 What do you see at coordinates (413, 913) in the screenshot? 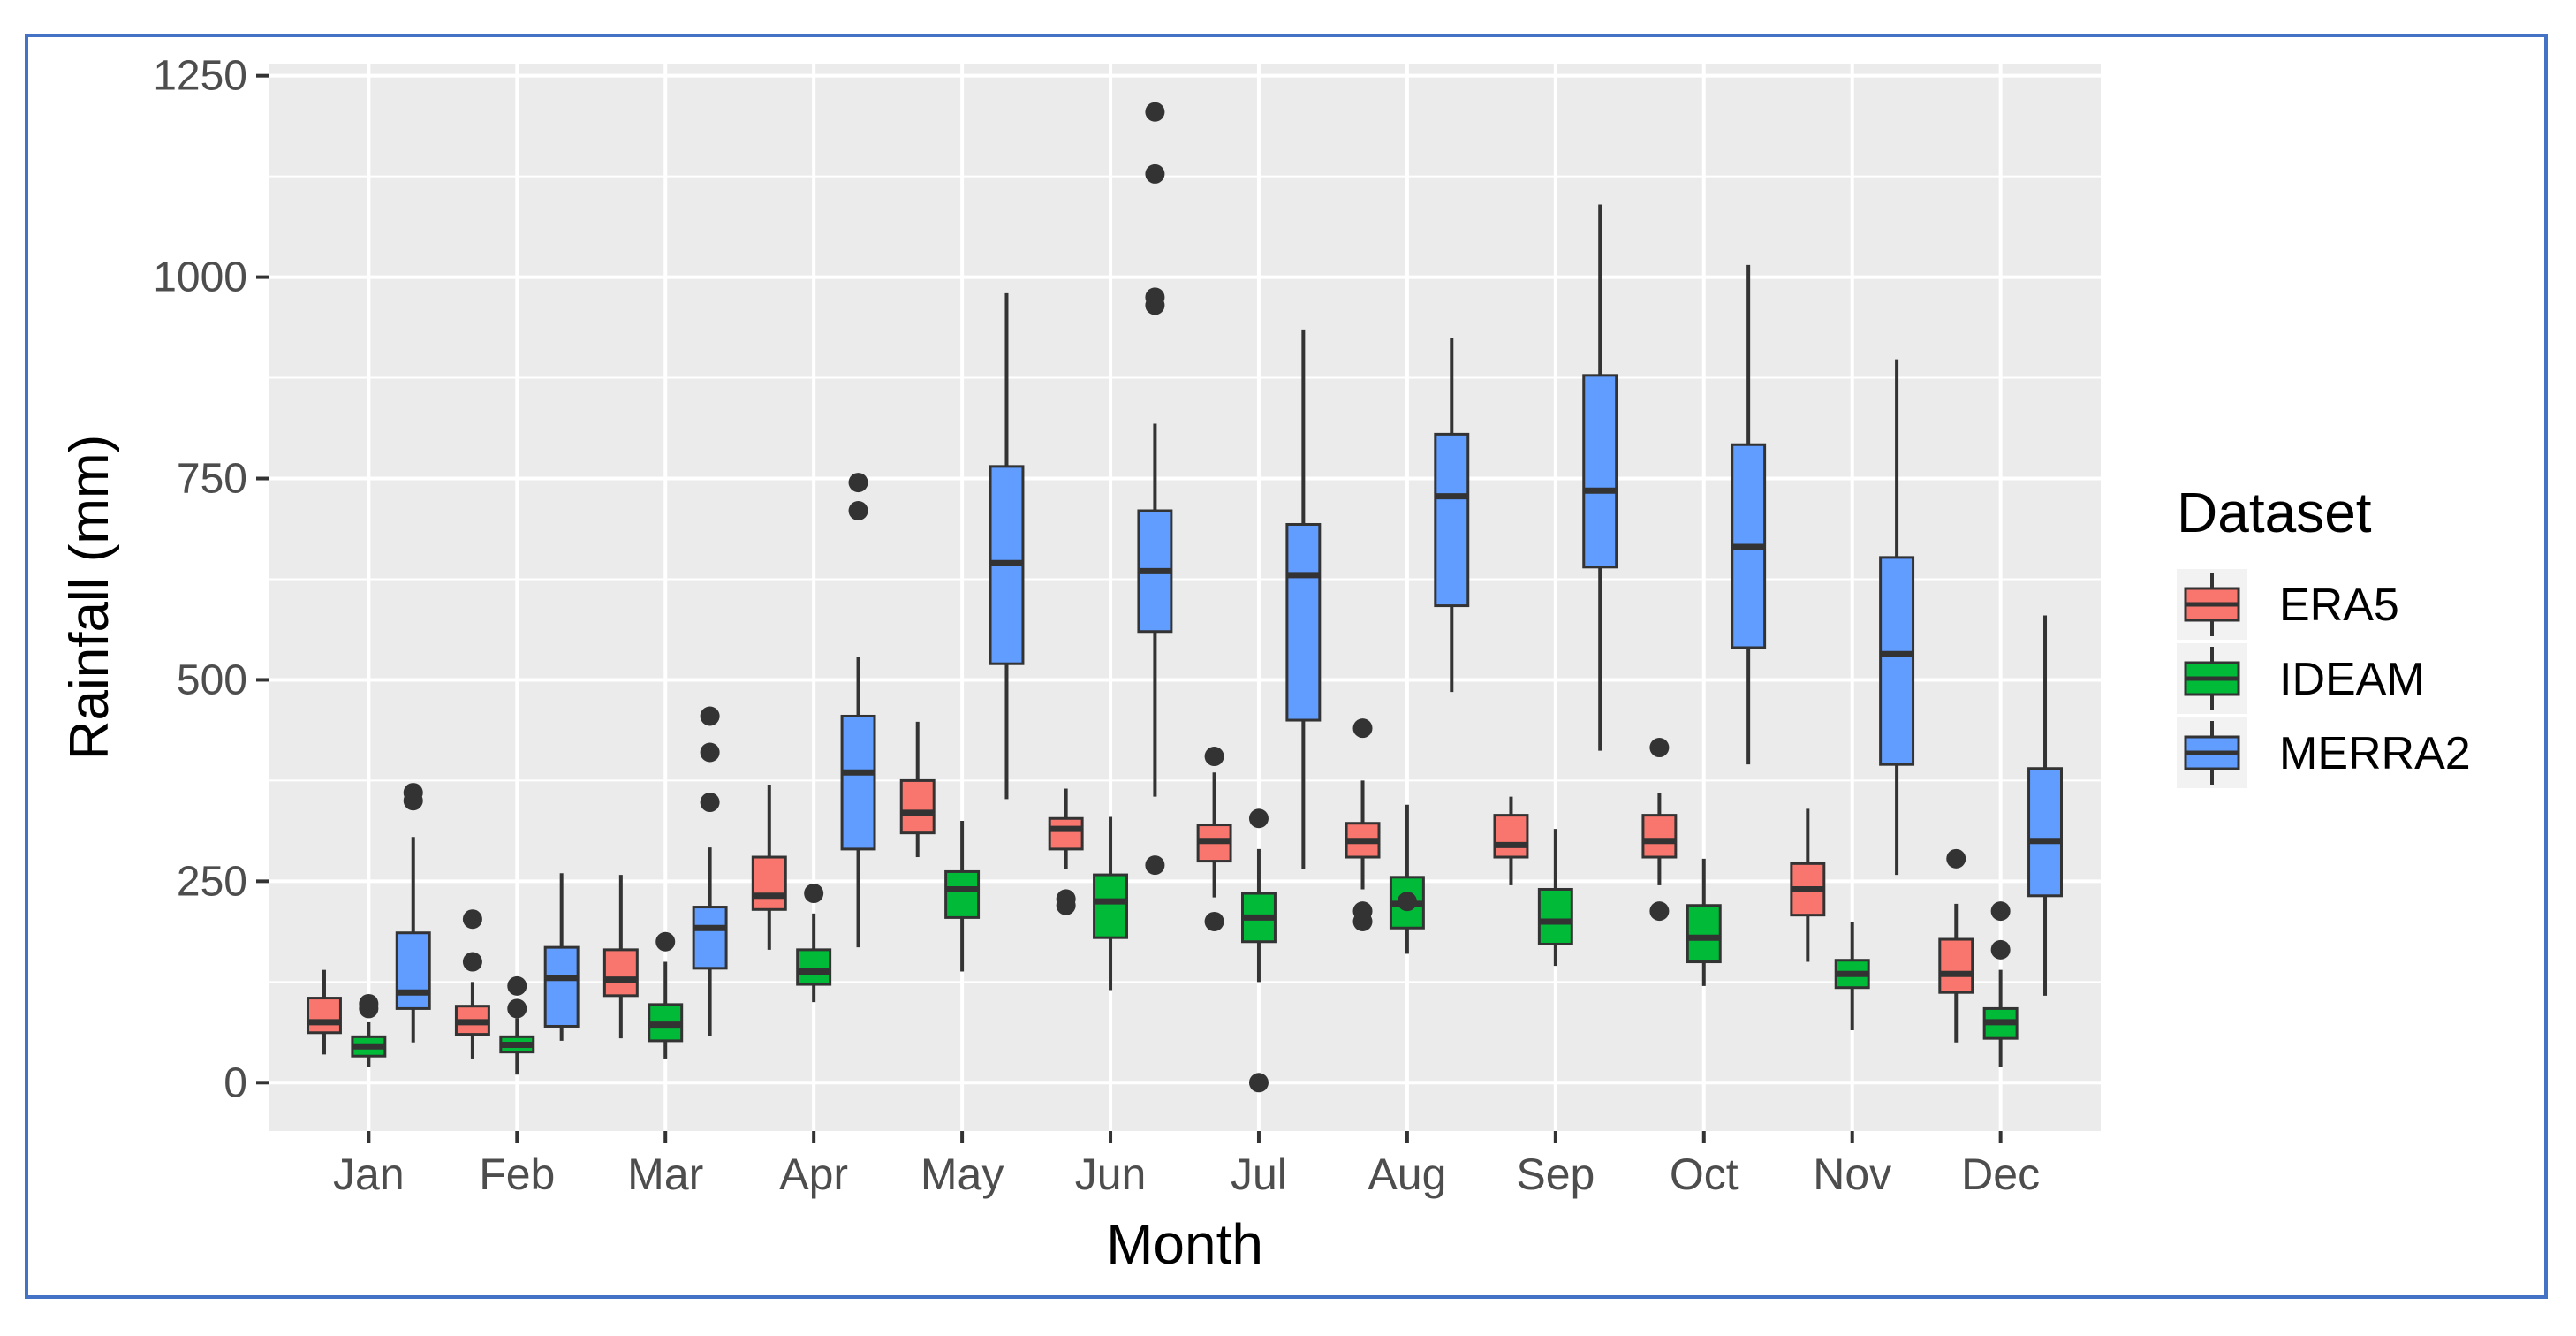
I see `box-merra2-jan` at bounding box center [413, 913].